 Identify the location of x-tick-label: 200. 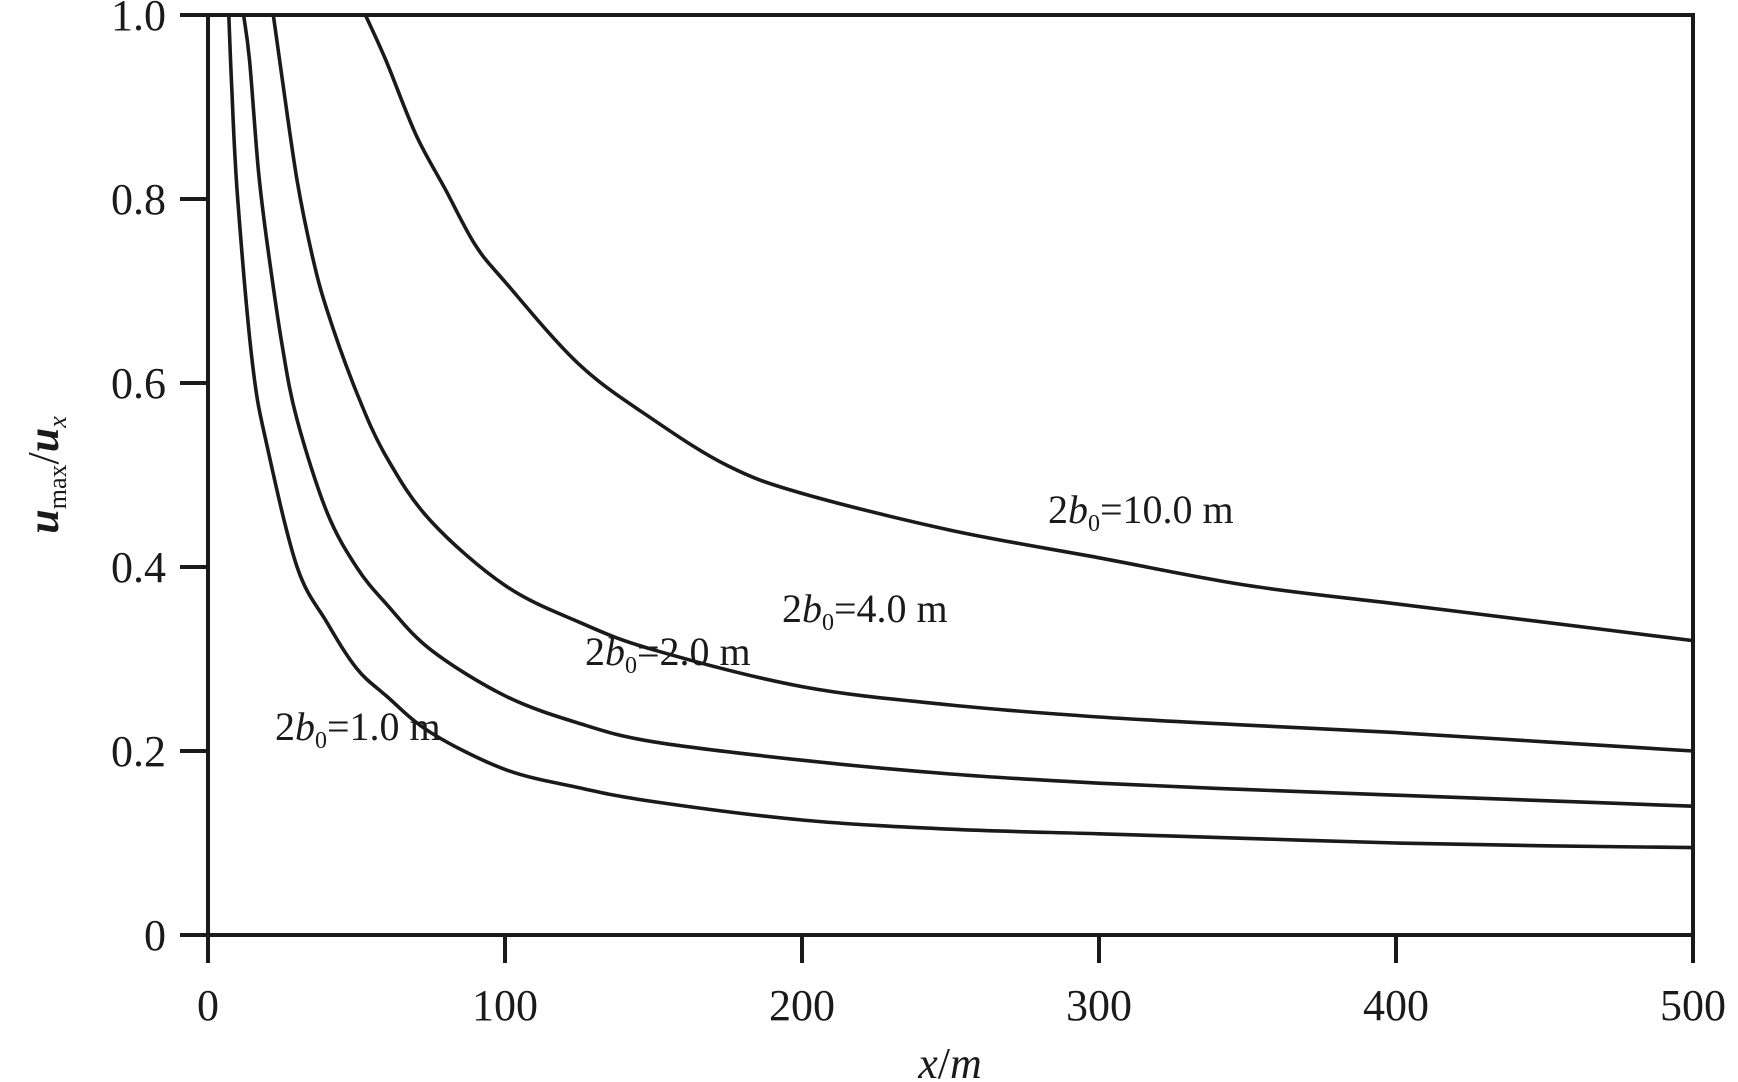
(802, 1005).